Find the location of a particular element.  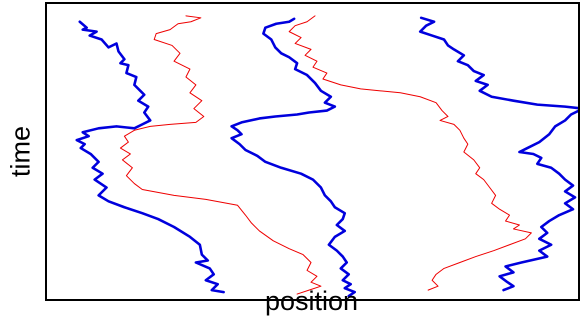

x-axis-label: position is located at coordinates (311, 301).